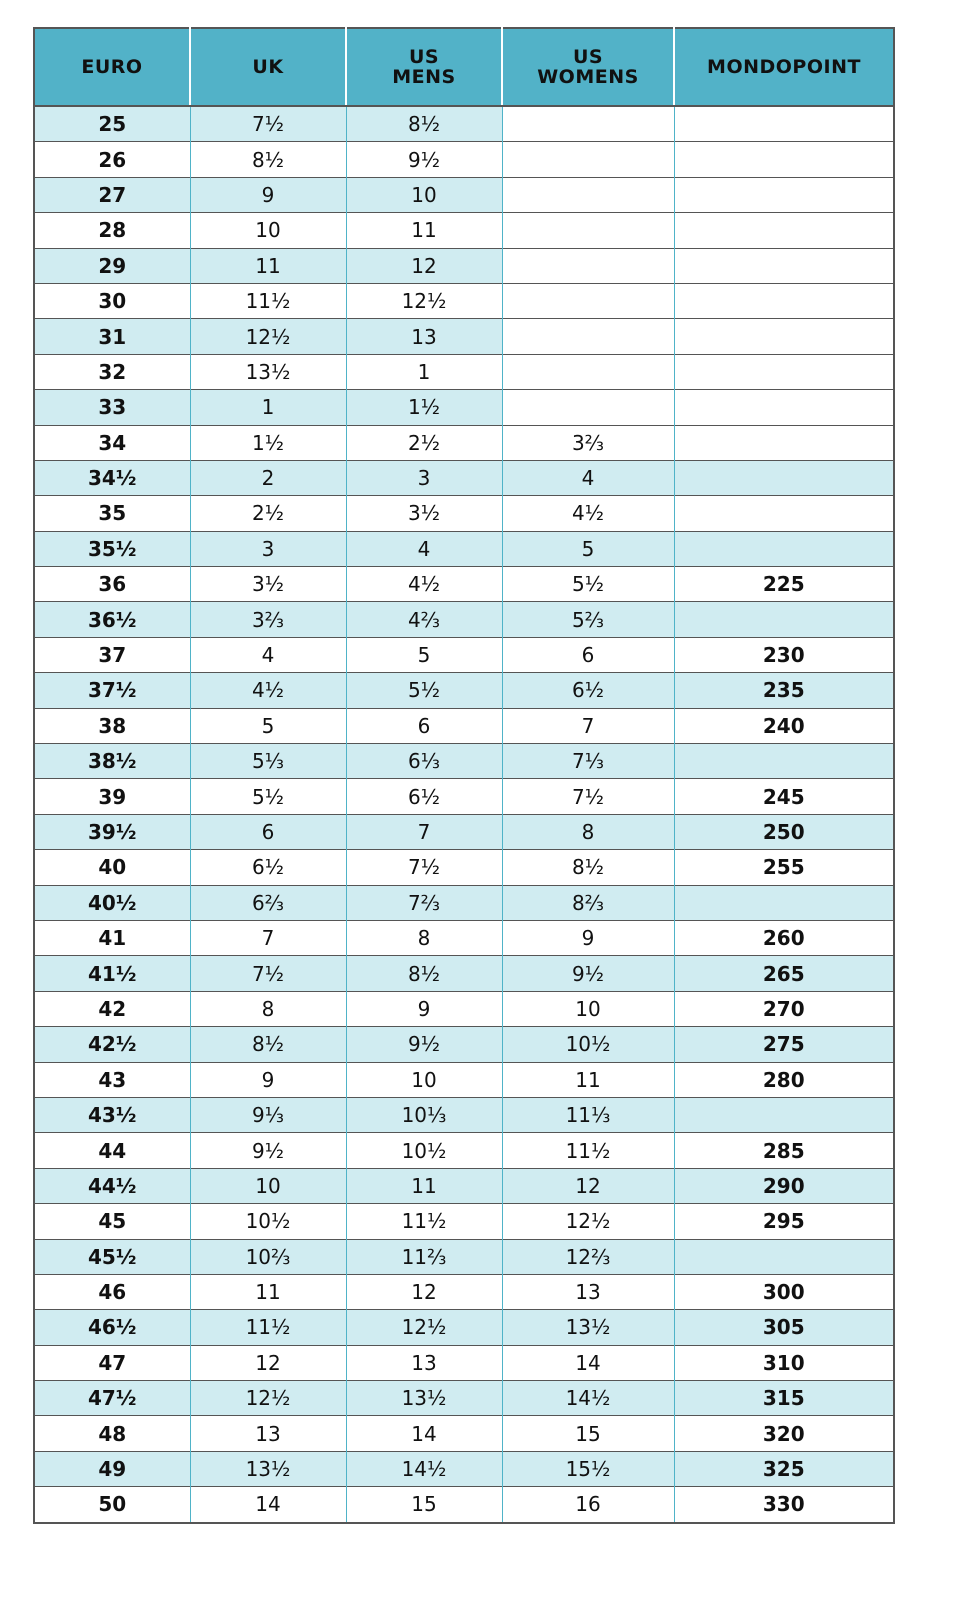  I want to click on cell-euro: 34, so click(112, 442).